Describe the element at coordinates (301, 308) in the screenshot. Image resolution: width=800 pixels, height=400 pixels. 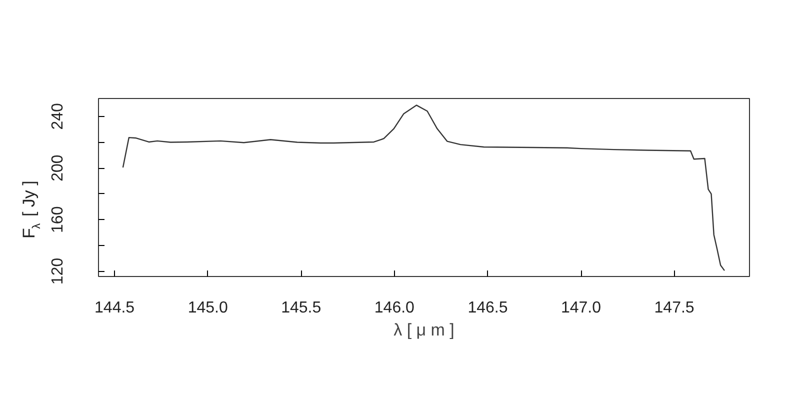
I see `x-tick-label: 145.5` at that location.